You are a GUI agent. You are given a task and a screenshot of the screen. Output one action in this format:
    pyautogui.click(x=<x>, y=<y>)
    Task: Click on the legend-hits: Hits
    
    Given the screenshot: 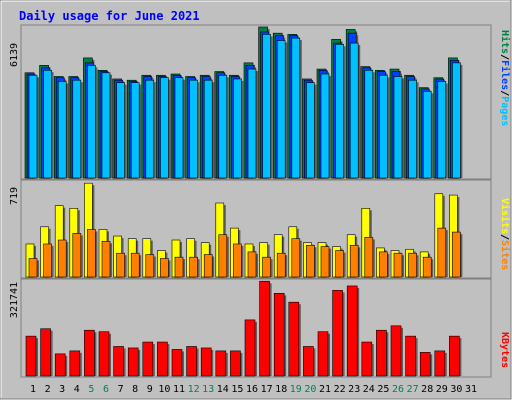 What is the action you would take?
    pyautogui.click(x=505, y=42)
    